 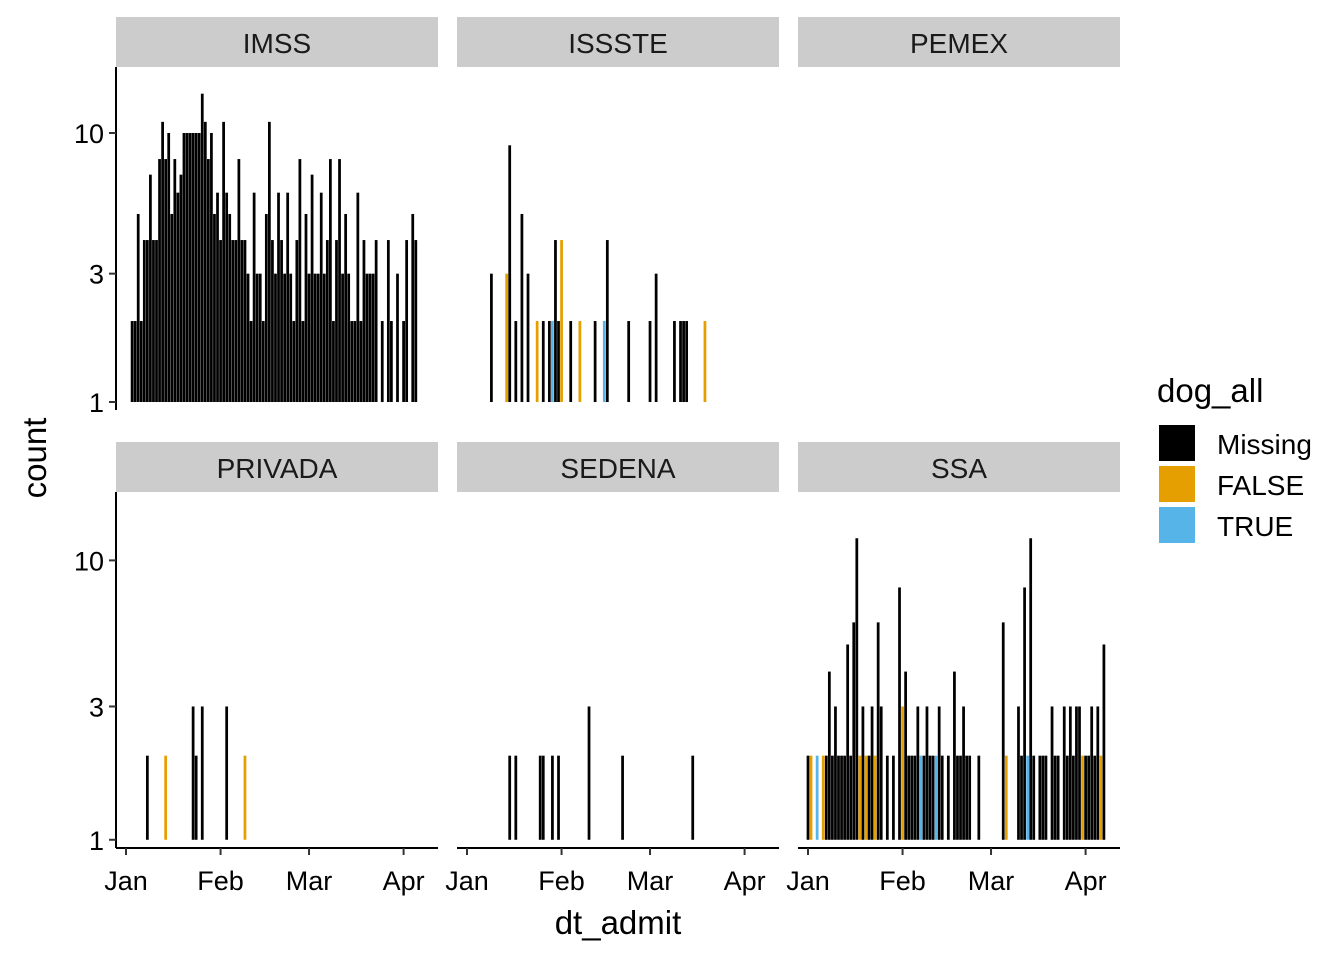 I want to click on facet-strip, so click(x=959, y=42).